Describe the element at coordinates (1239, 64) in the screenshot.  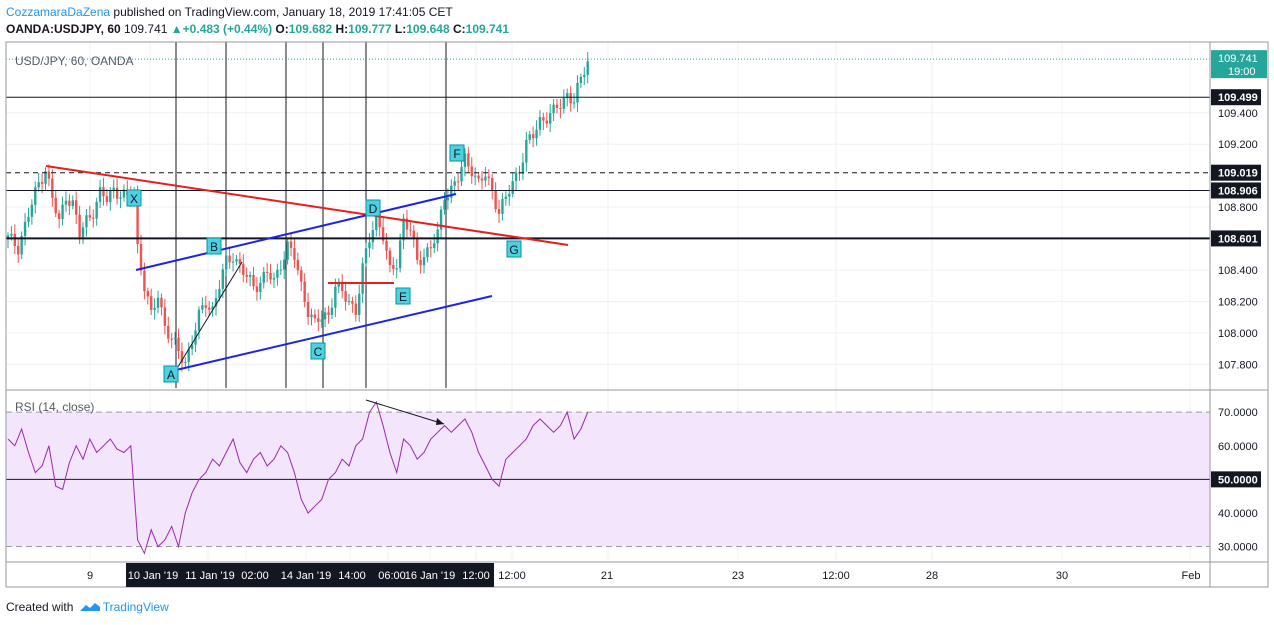
I see `last-price-badge` at that location.